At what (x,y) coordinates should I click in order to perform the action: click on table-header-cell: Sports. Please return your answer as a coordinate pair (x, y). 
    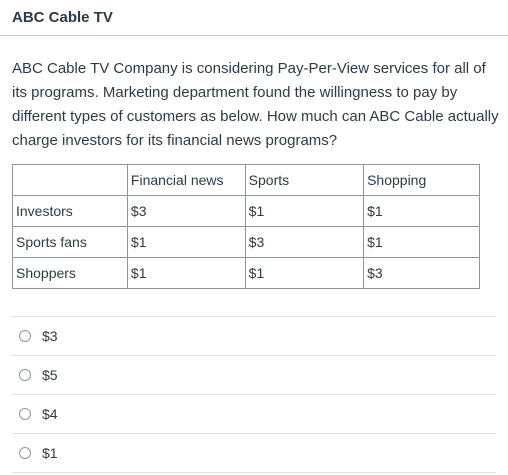
    Looking at the image, I should click on (304, 180).